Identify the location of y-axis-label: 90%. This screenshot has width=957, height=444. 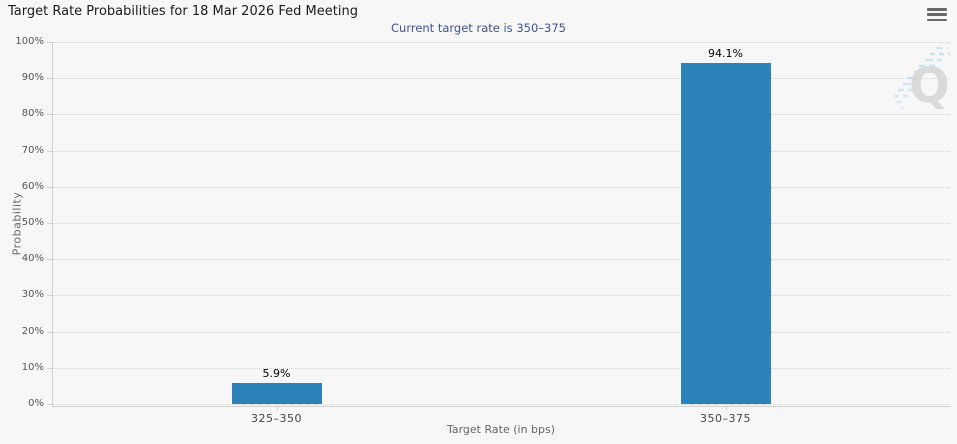
(32, 78).